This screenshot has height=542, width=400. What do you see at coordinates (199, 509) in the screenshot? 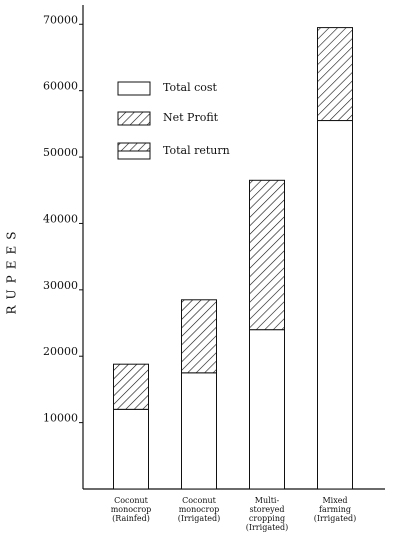
I see `x-tick-label: Coconut monocrop (Irrigated)` at bounding box center [199, 509].